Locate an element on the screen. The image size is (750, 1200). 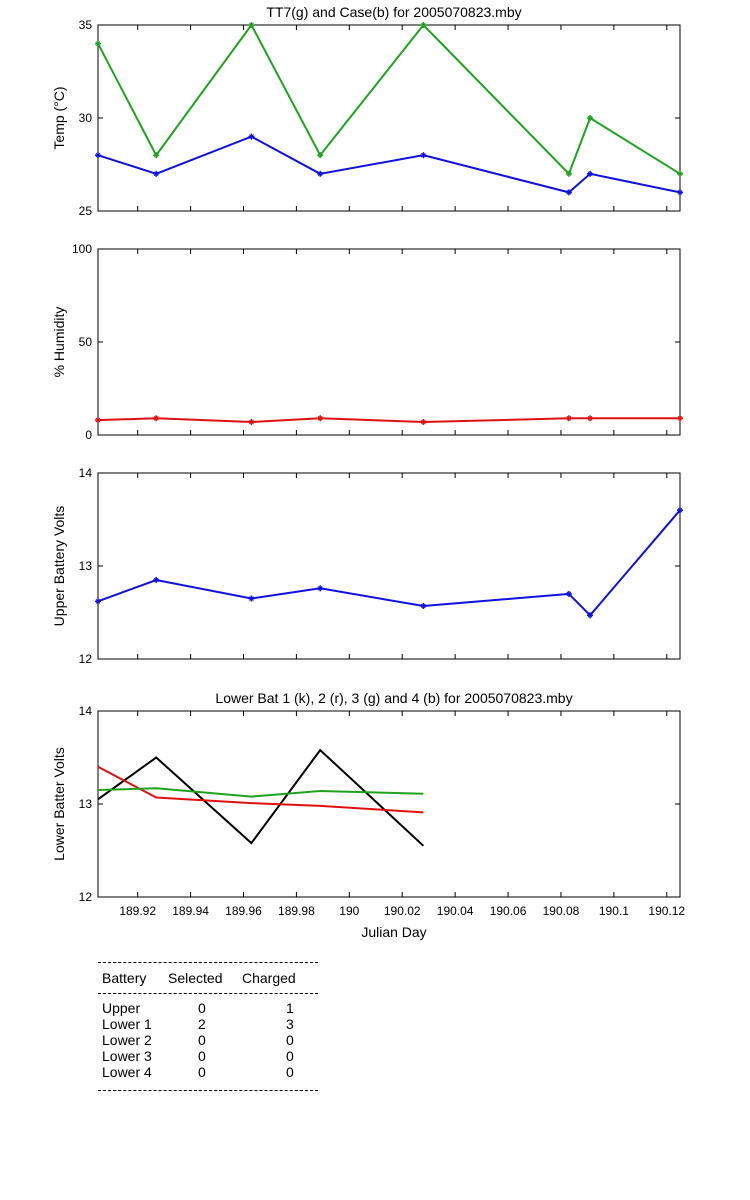
chart-panel-3: 12 13 14 Upper Battery Volts is located at coordinates (367, 566).